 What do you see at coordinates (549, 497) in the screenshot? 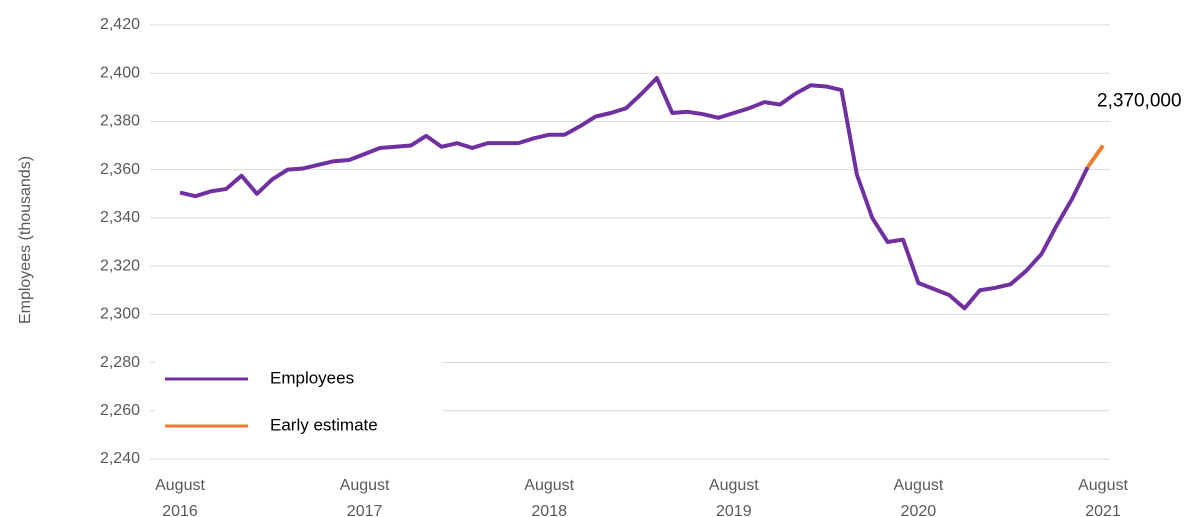
I see `x-tick-label: August 2018` at bounding box center [549, 497].